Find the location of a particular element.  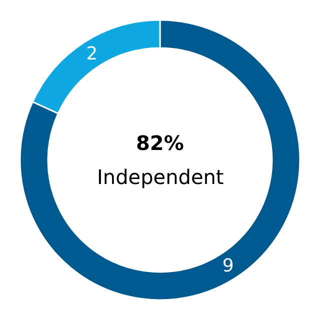

text: 82% is located at coordinates (160, 143).